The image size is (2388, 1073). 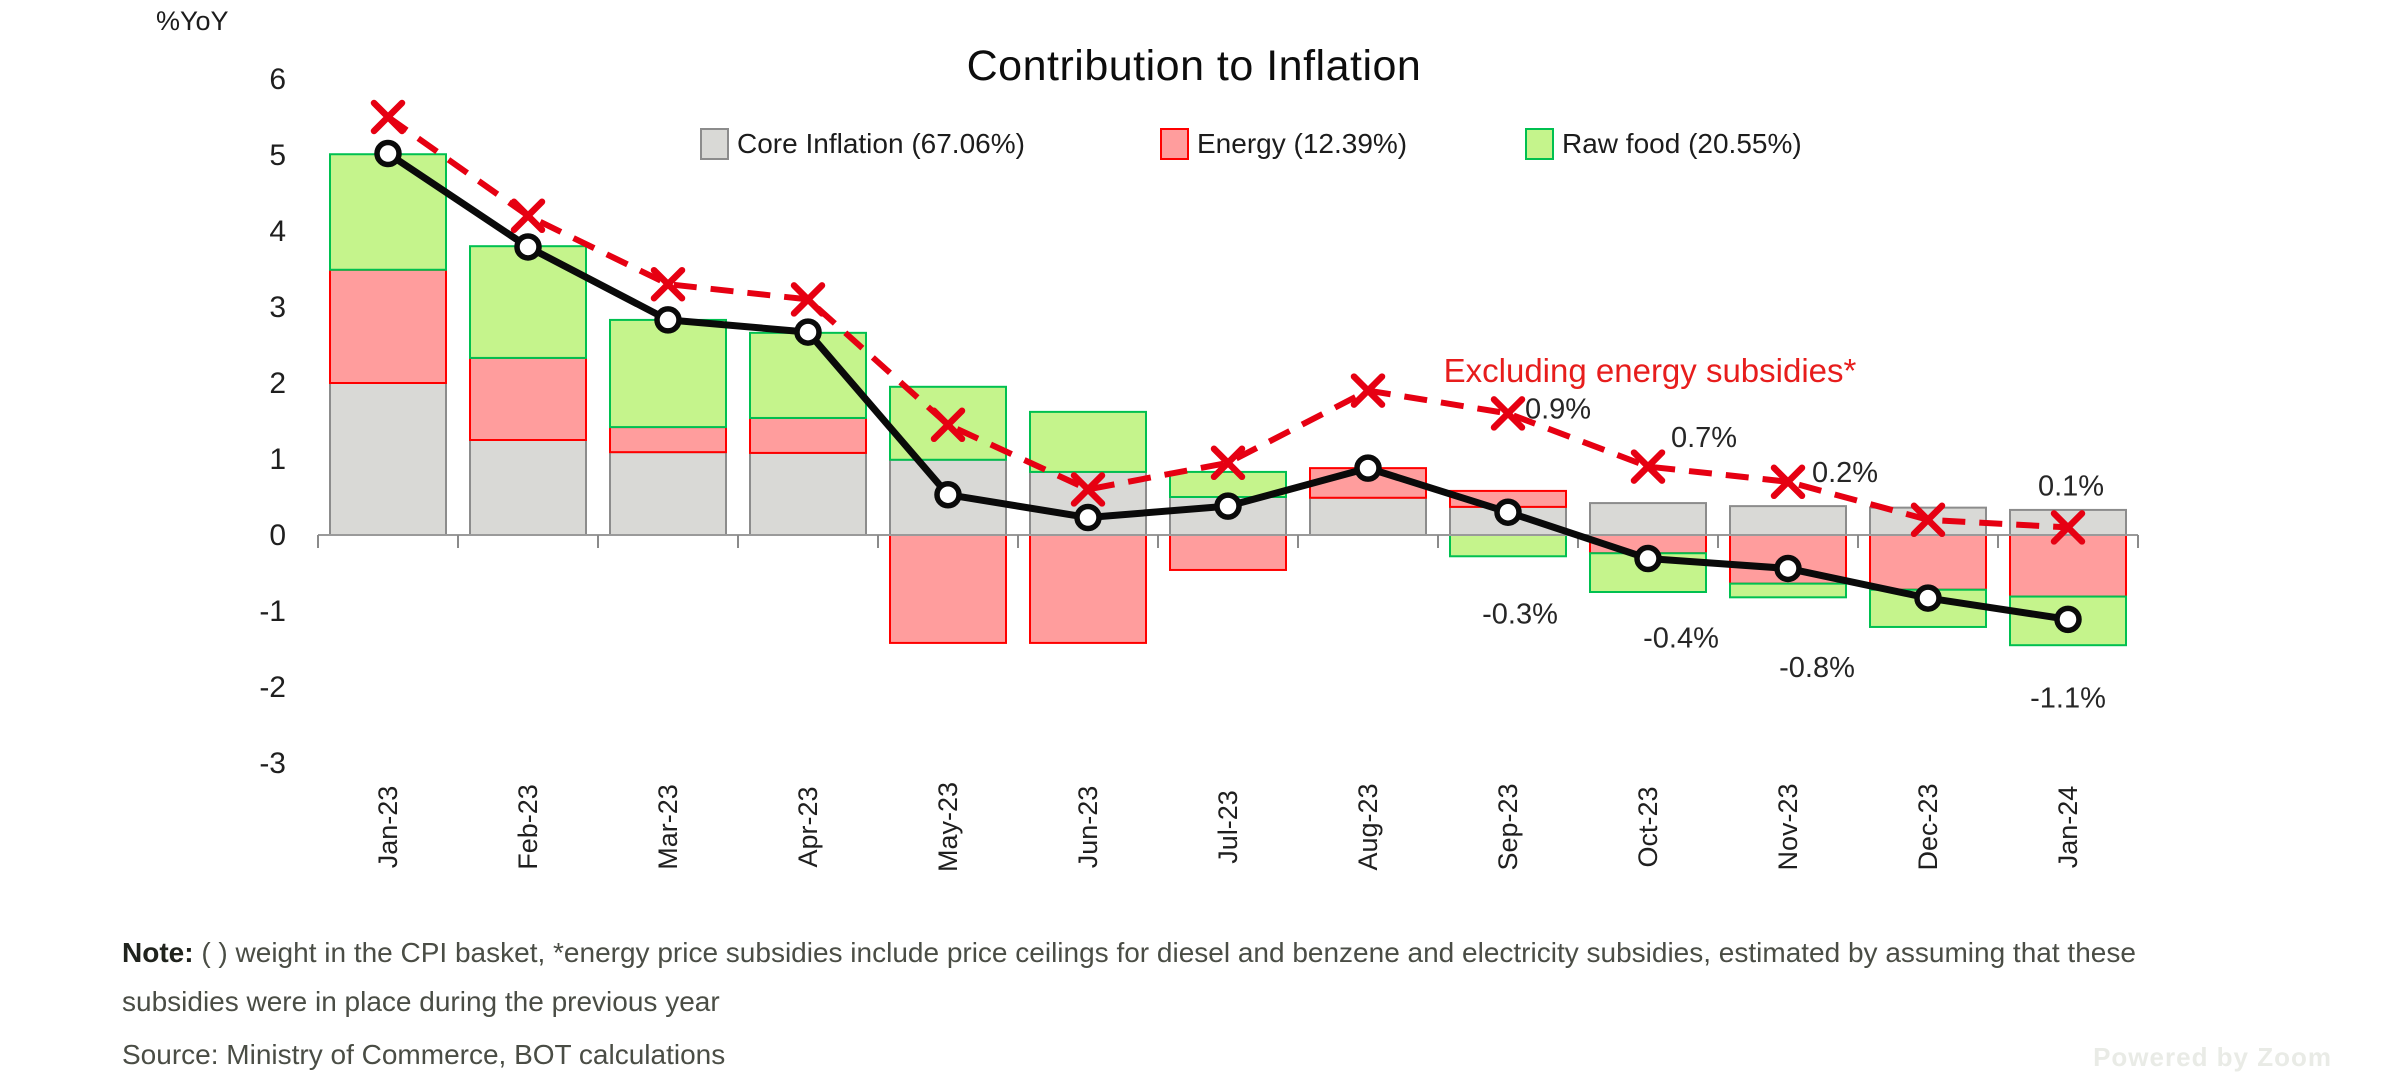 I want to click on x-tick-label: Jul-23, so click(x=1228, y=827).